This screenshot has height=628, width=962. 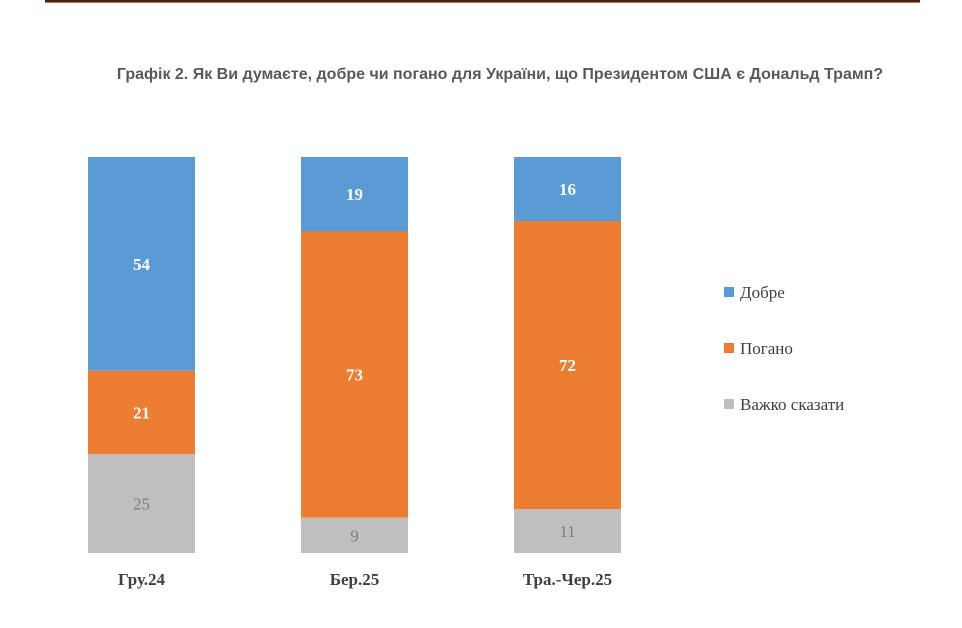 I want to click on data-label: 73, so click(x=354, y=375).